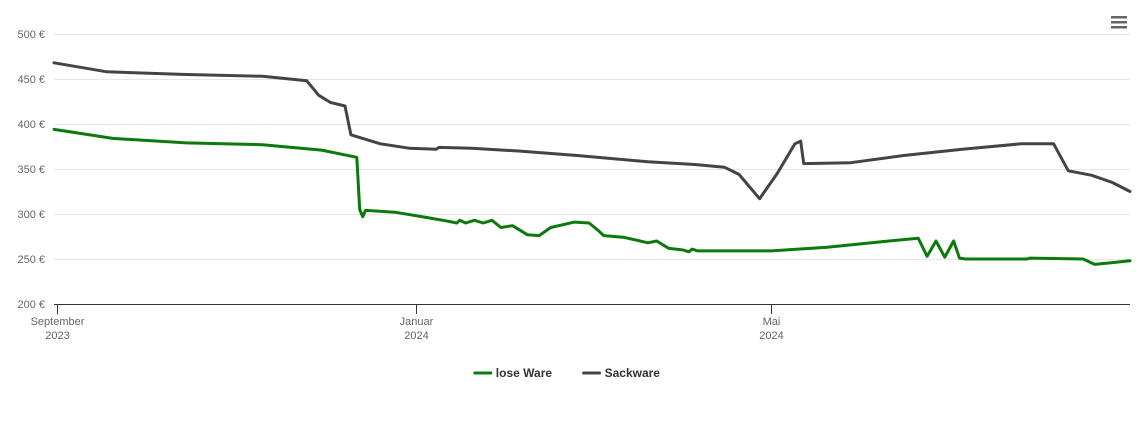 The image size is (1140, 434). What do you see at coordinates (31, 215) in the screenshot?
I see `y-tick-label: 300 €` at bounding box center [31, 215].